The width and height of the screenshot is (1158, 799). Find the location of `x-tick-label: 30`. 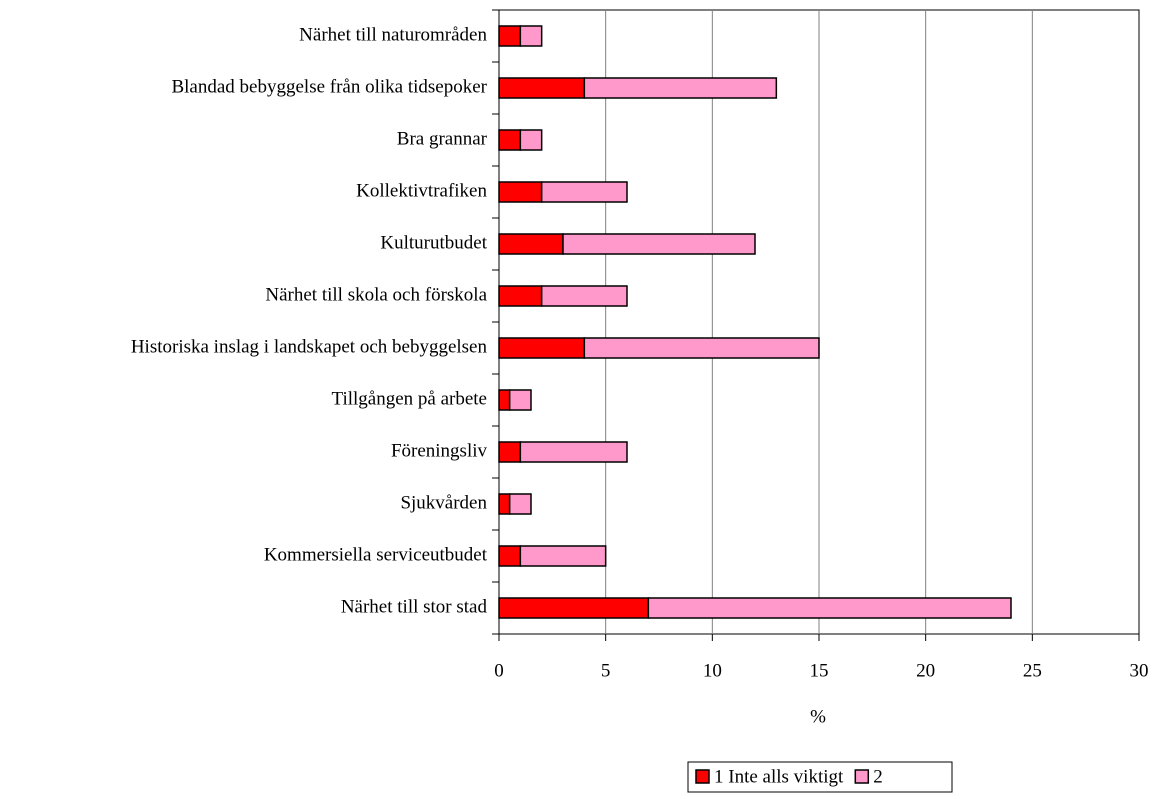

x-tick-label: 30 is located at coordinates (1139, 670).